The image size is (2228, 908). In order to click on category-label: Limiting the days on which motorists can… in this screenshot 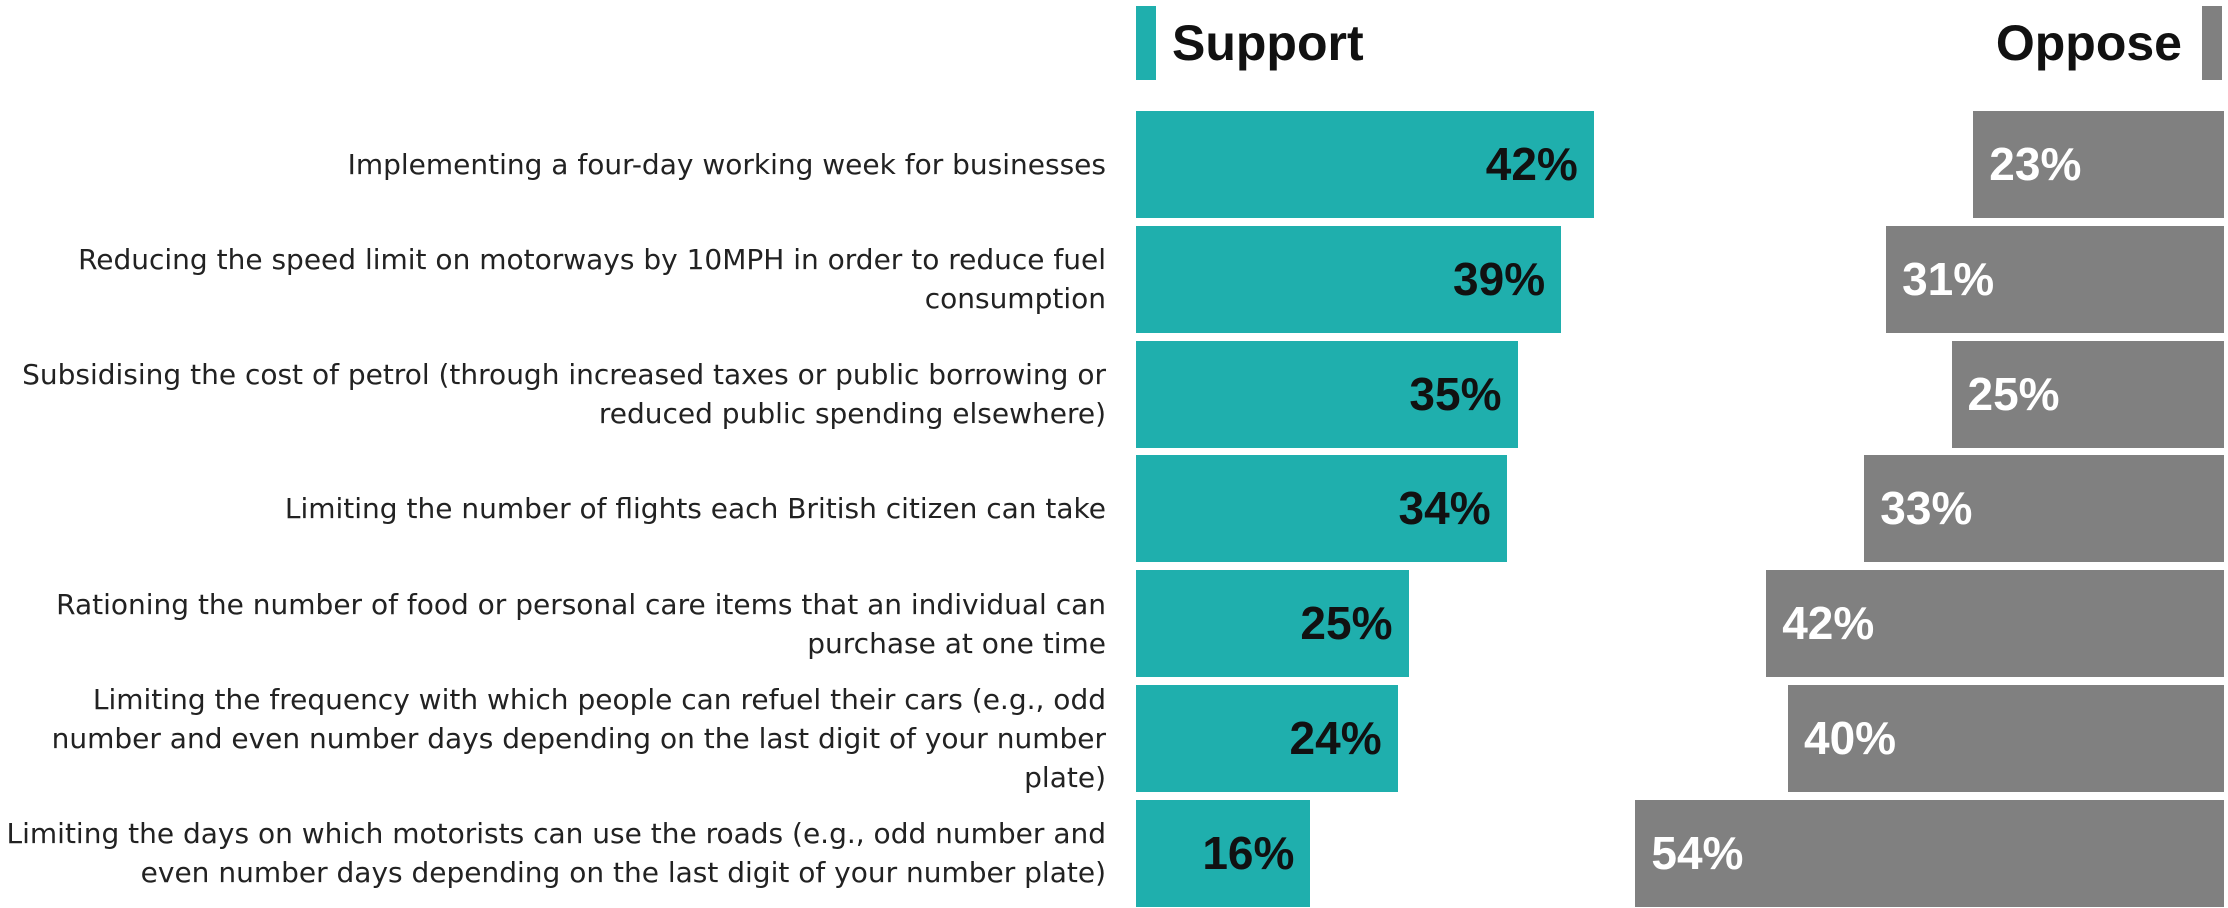, I will do `click(556, 853)`.